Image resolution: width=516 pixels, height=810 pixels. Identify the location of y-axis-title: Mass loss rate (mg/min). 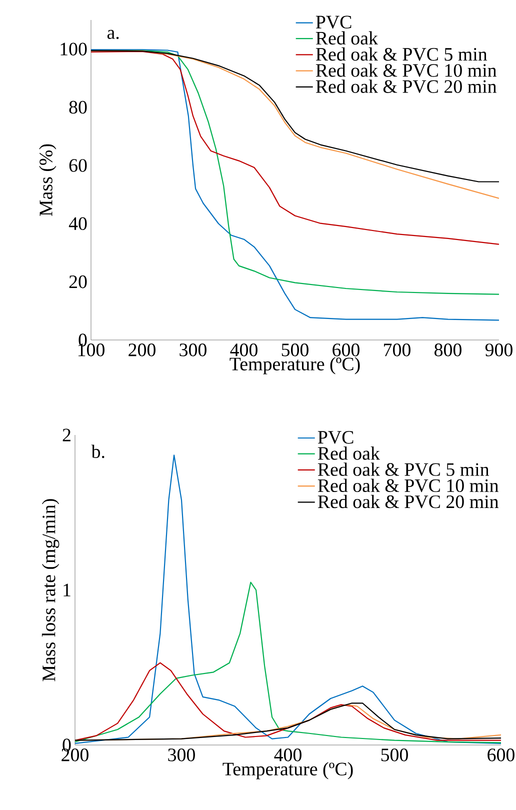
(51, 590).